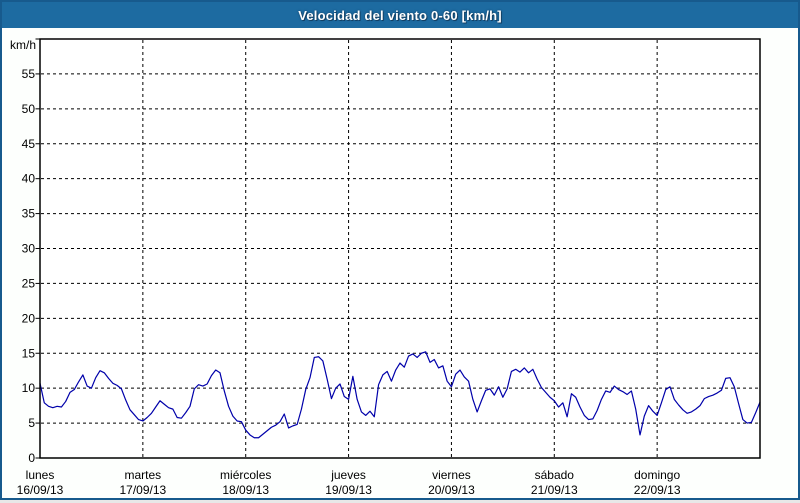 The width and height of the screenshot is (800, 503). I want to click on y-axis-label: 45, so click(29, 144).